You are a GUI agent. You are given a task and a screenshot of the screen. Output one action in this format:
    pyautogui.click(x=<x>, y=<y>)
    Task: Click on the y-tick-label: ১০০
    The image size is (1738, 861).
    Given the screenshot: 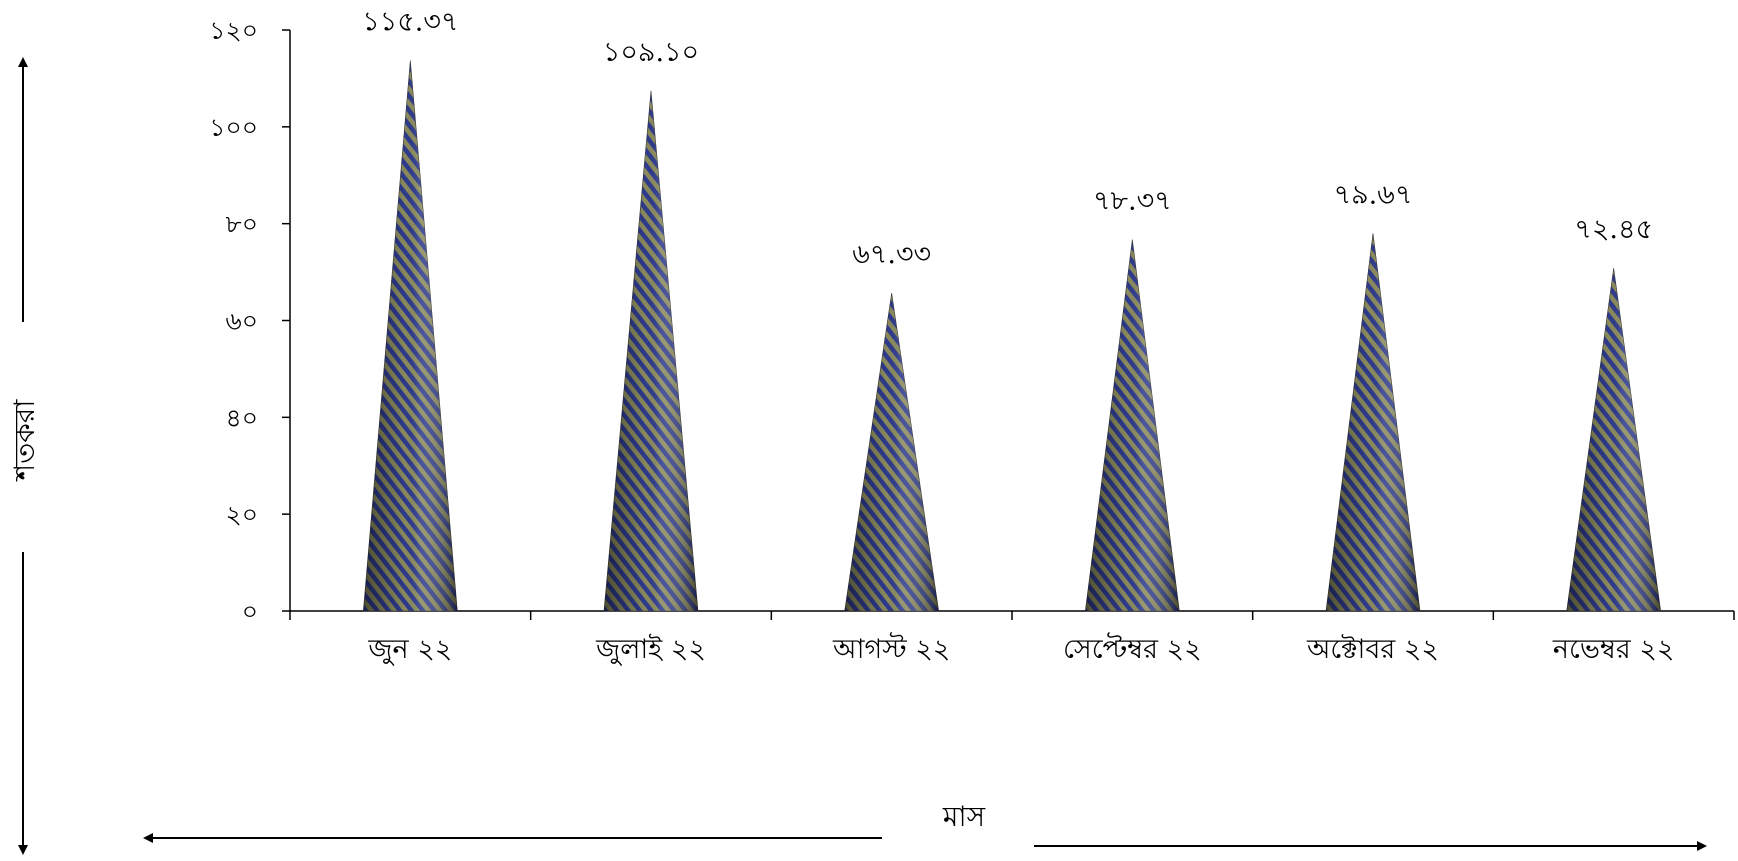 What is the action you would take?
    pyautogui.click(x=233, y=127)
    